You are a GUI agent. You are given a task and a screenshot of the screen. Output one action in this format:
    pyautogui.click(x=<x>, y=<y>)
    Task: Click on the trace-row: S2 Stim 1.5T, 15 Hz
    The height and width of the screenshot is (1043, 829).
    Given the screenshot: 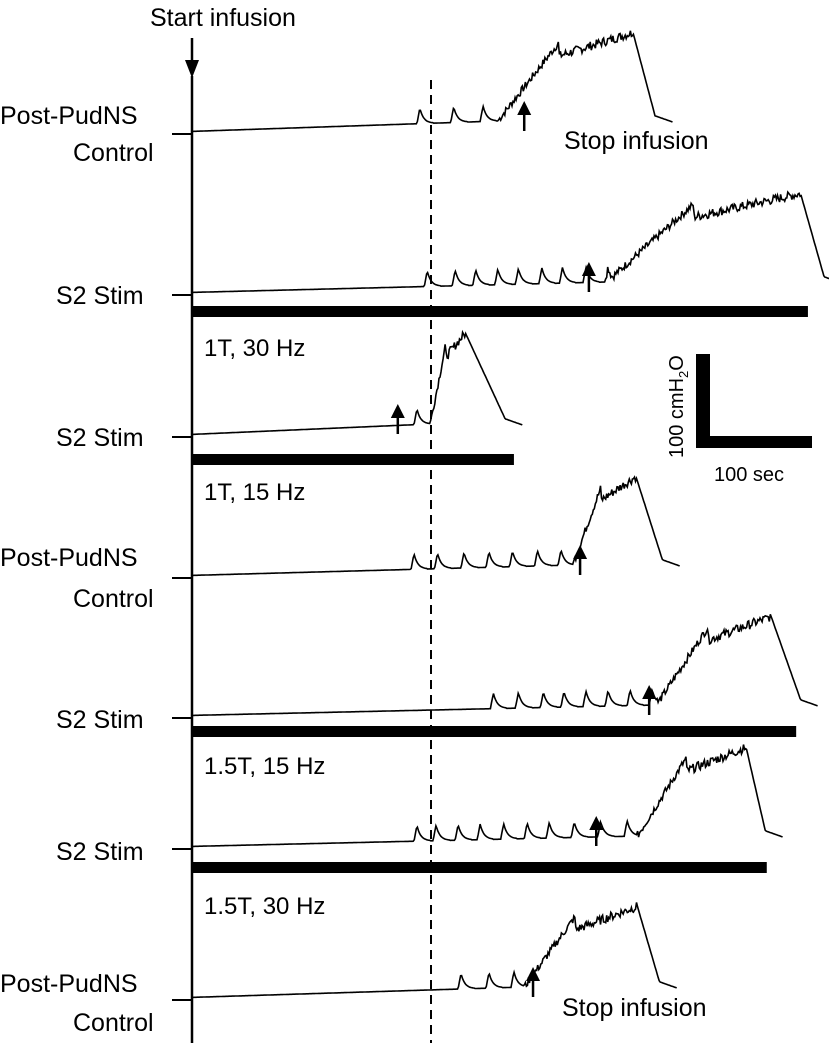 What is the action you would take?
    pyautogui.click(x=190, y=743)
    